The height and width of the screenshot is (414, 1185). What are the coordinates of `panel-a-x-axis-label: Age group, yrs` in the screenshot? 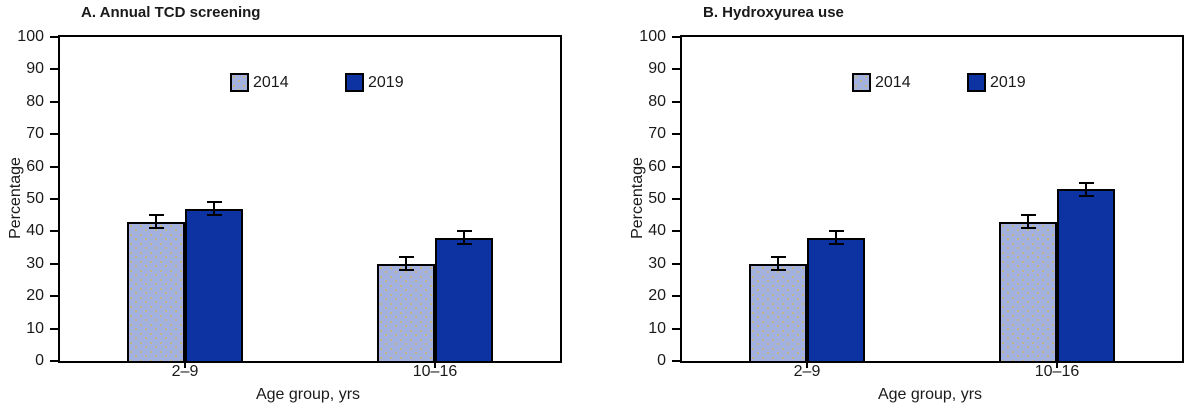 It's located at (308, 394).